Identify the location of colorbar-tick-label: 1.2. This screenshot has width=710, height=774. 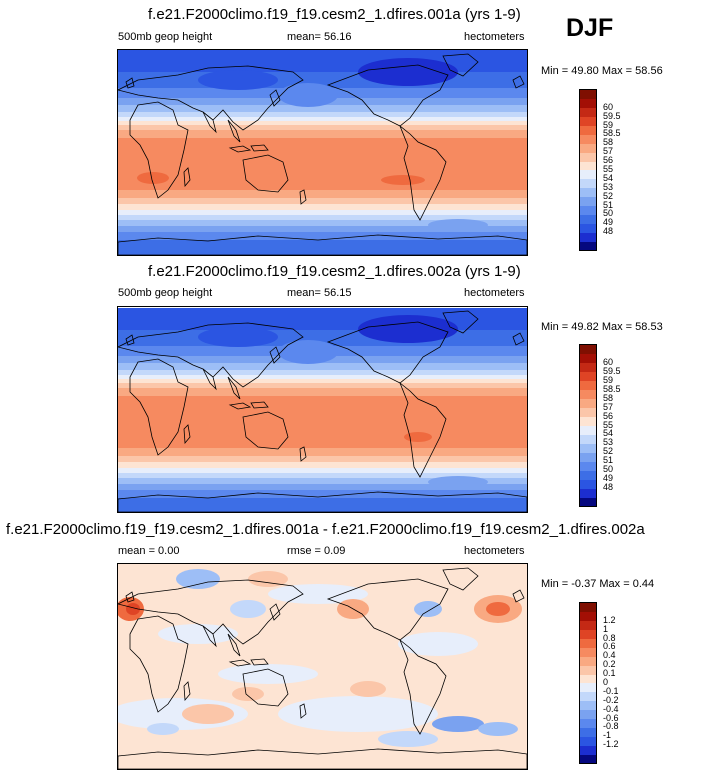
(609, 619).